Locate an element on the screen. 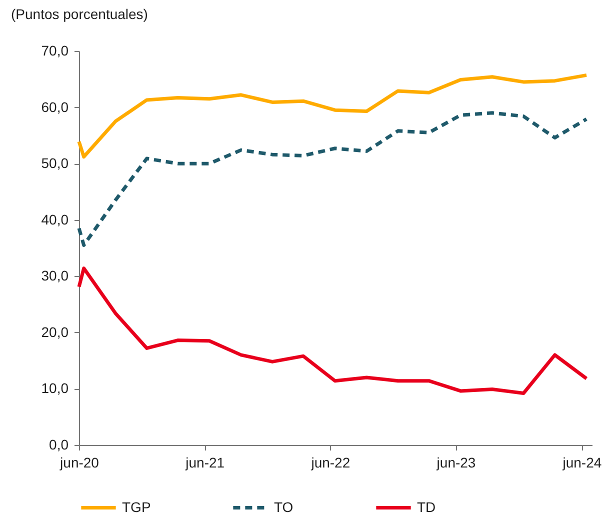 Image resolution: width=612 pixels, height=518 pixels. line-series is located at coordinates (332, 116).